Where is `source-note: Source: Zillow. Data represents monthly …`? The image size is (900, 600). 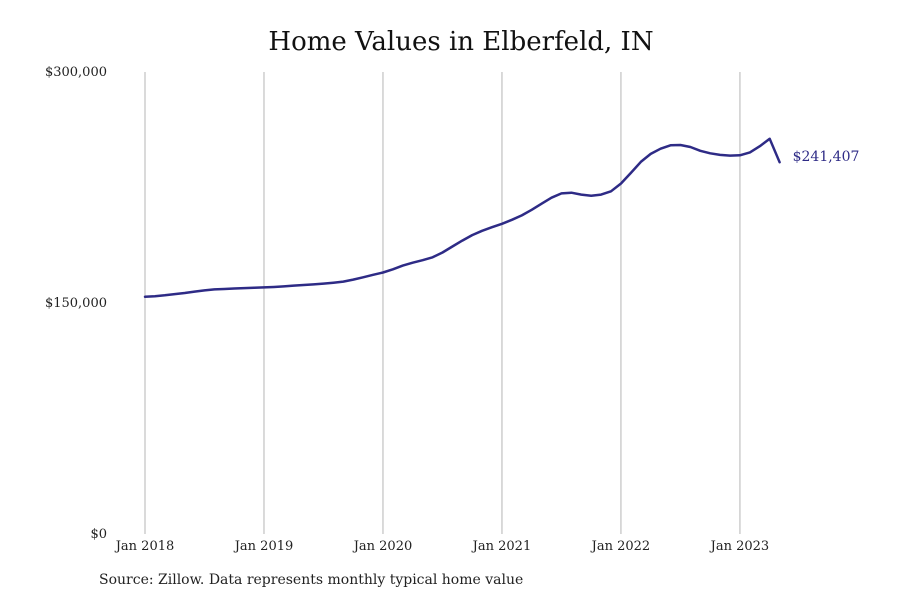
source-note: Source: Zillow. Data represents monthly … is located at coordinates (311, 580).